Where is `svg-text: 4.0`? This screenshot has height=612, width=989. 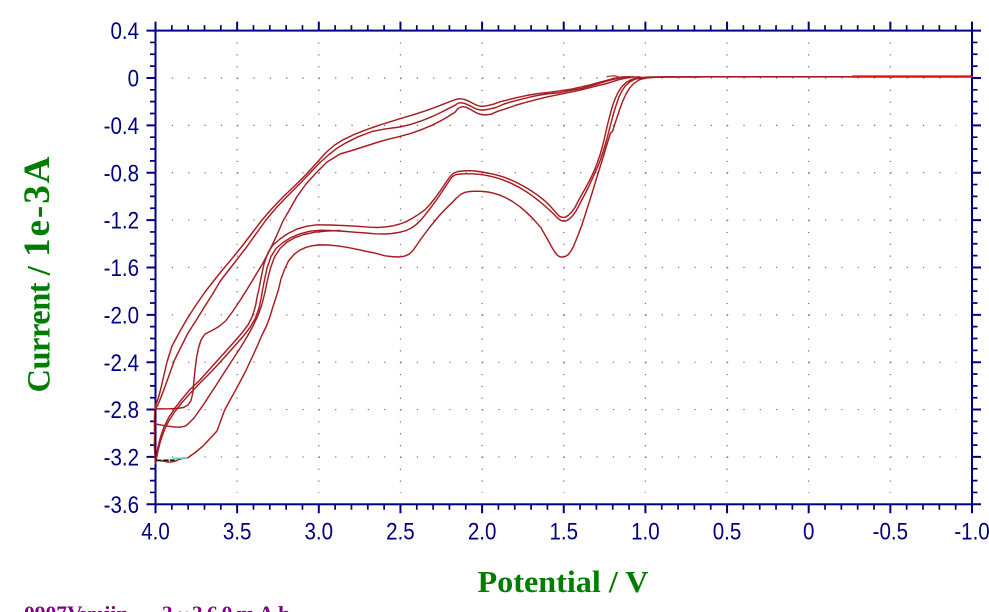 svg-text: 4.0 is located at coordinates (155, 533).